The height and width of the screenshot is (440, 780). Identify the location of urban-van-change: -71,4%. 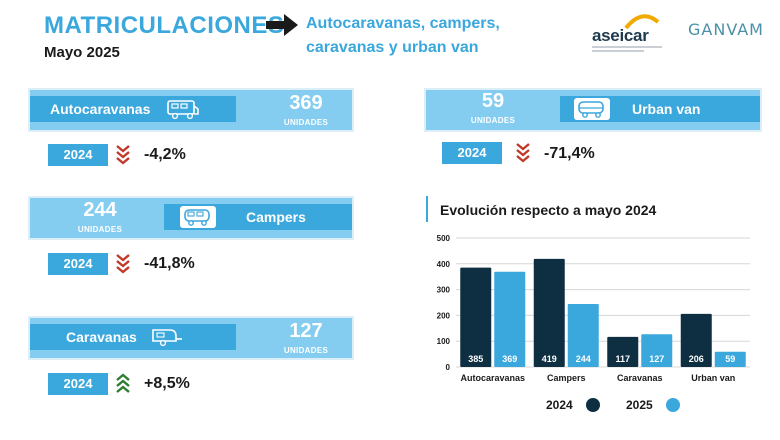
(569, 153).